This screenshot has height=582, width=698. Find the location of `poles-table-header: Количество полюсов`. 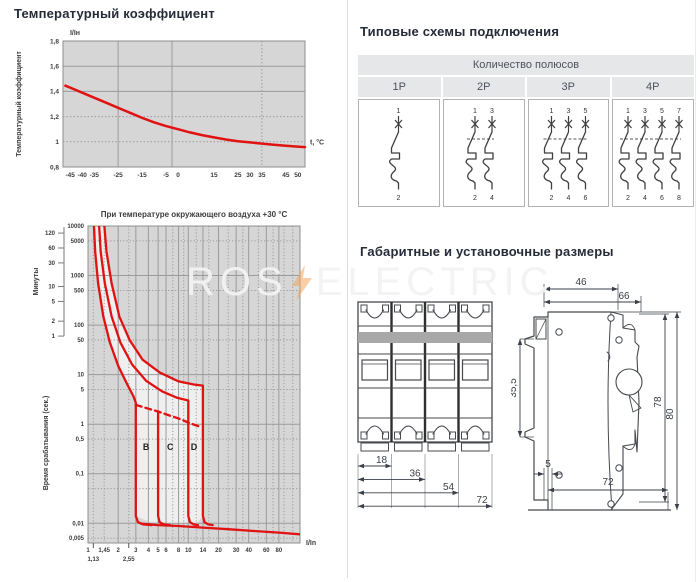

poles-table-header: Количество полюсов is located at coordinates (526, 65).